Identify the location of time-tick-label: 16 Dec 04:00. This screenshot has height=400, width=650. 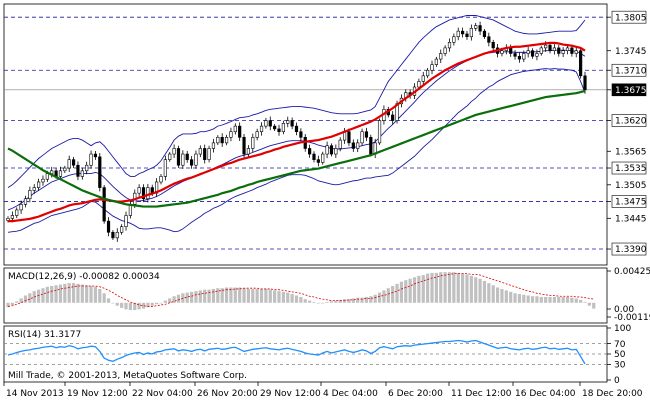
(545, 394).